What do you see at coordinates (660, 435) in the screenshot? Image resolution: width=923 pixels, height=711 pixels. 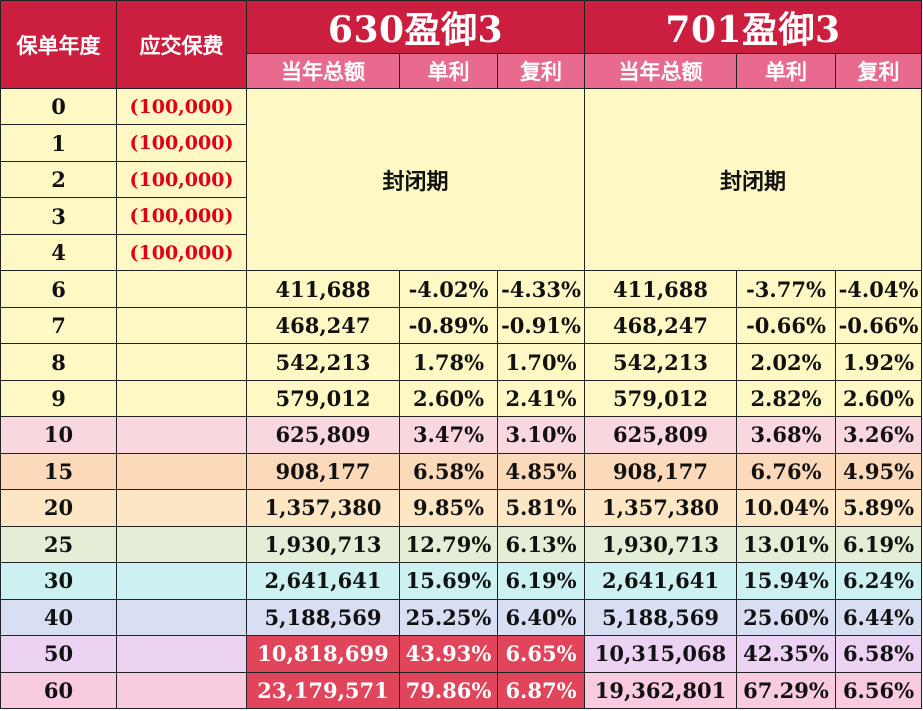 I see `product-2-total-cell: 625,809` at bounding box center [660, 435].